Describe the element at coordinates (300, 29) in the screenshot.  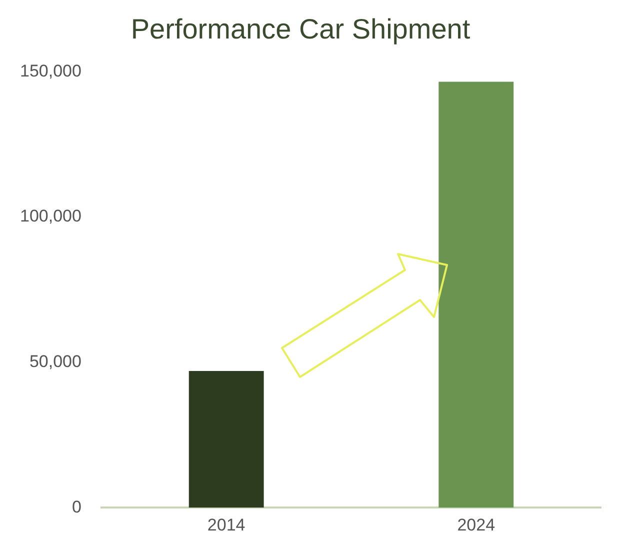
I see `chart-title: Performance Car Shipment` at that location.